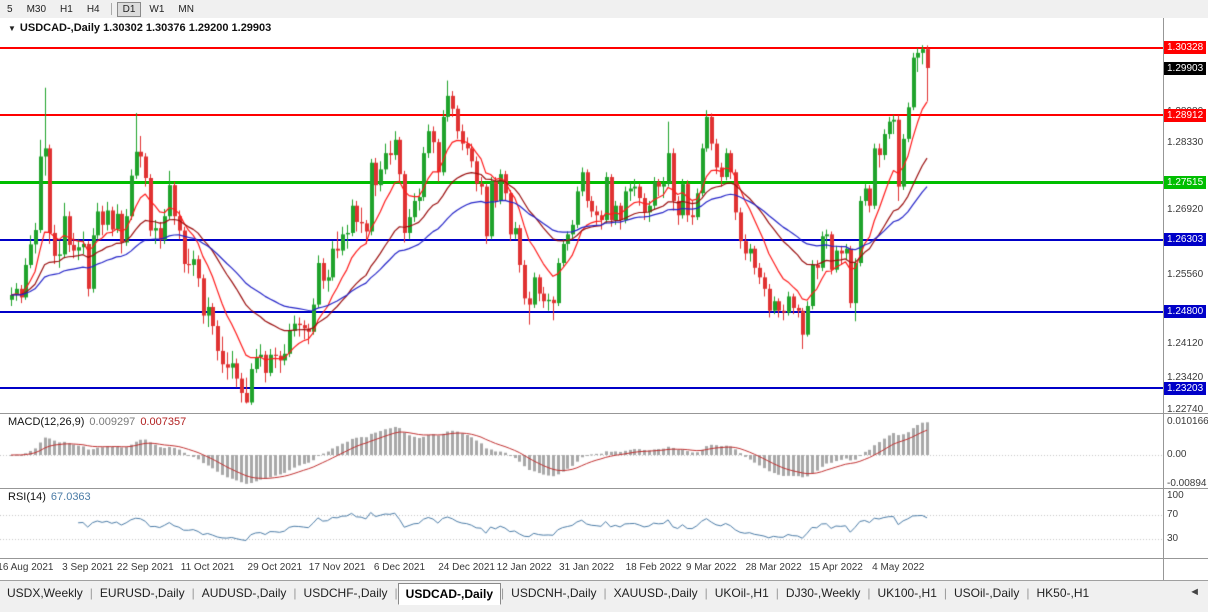 The width and height of the screenshot is (1208, 612). What do you see at coordinates (586, 567) in the screenshot?
I see `date-axis-label: 31 Jan 2022` at bounding box center [586, 567].